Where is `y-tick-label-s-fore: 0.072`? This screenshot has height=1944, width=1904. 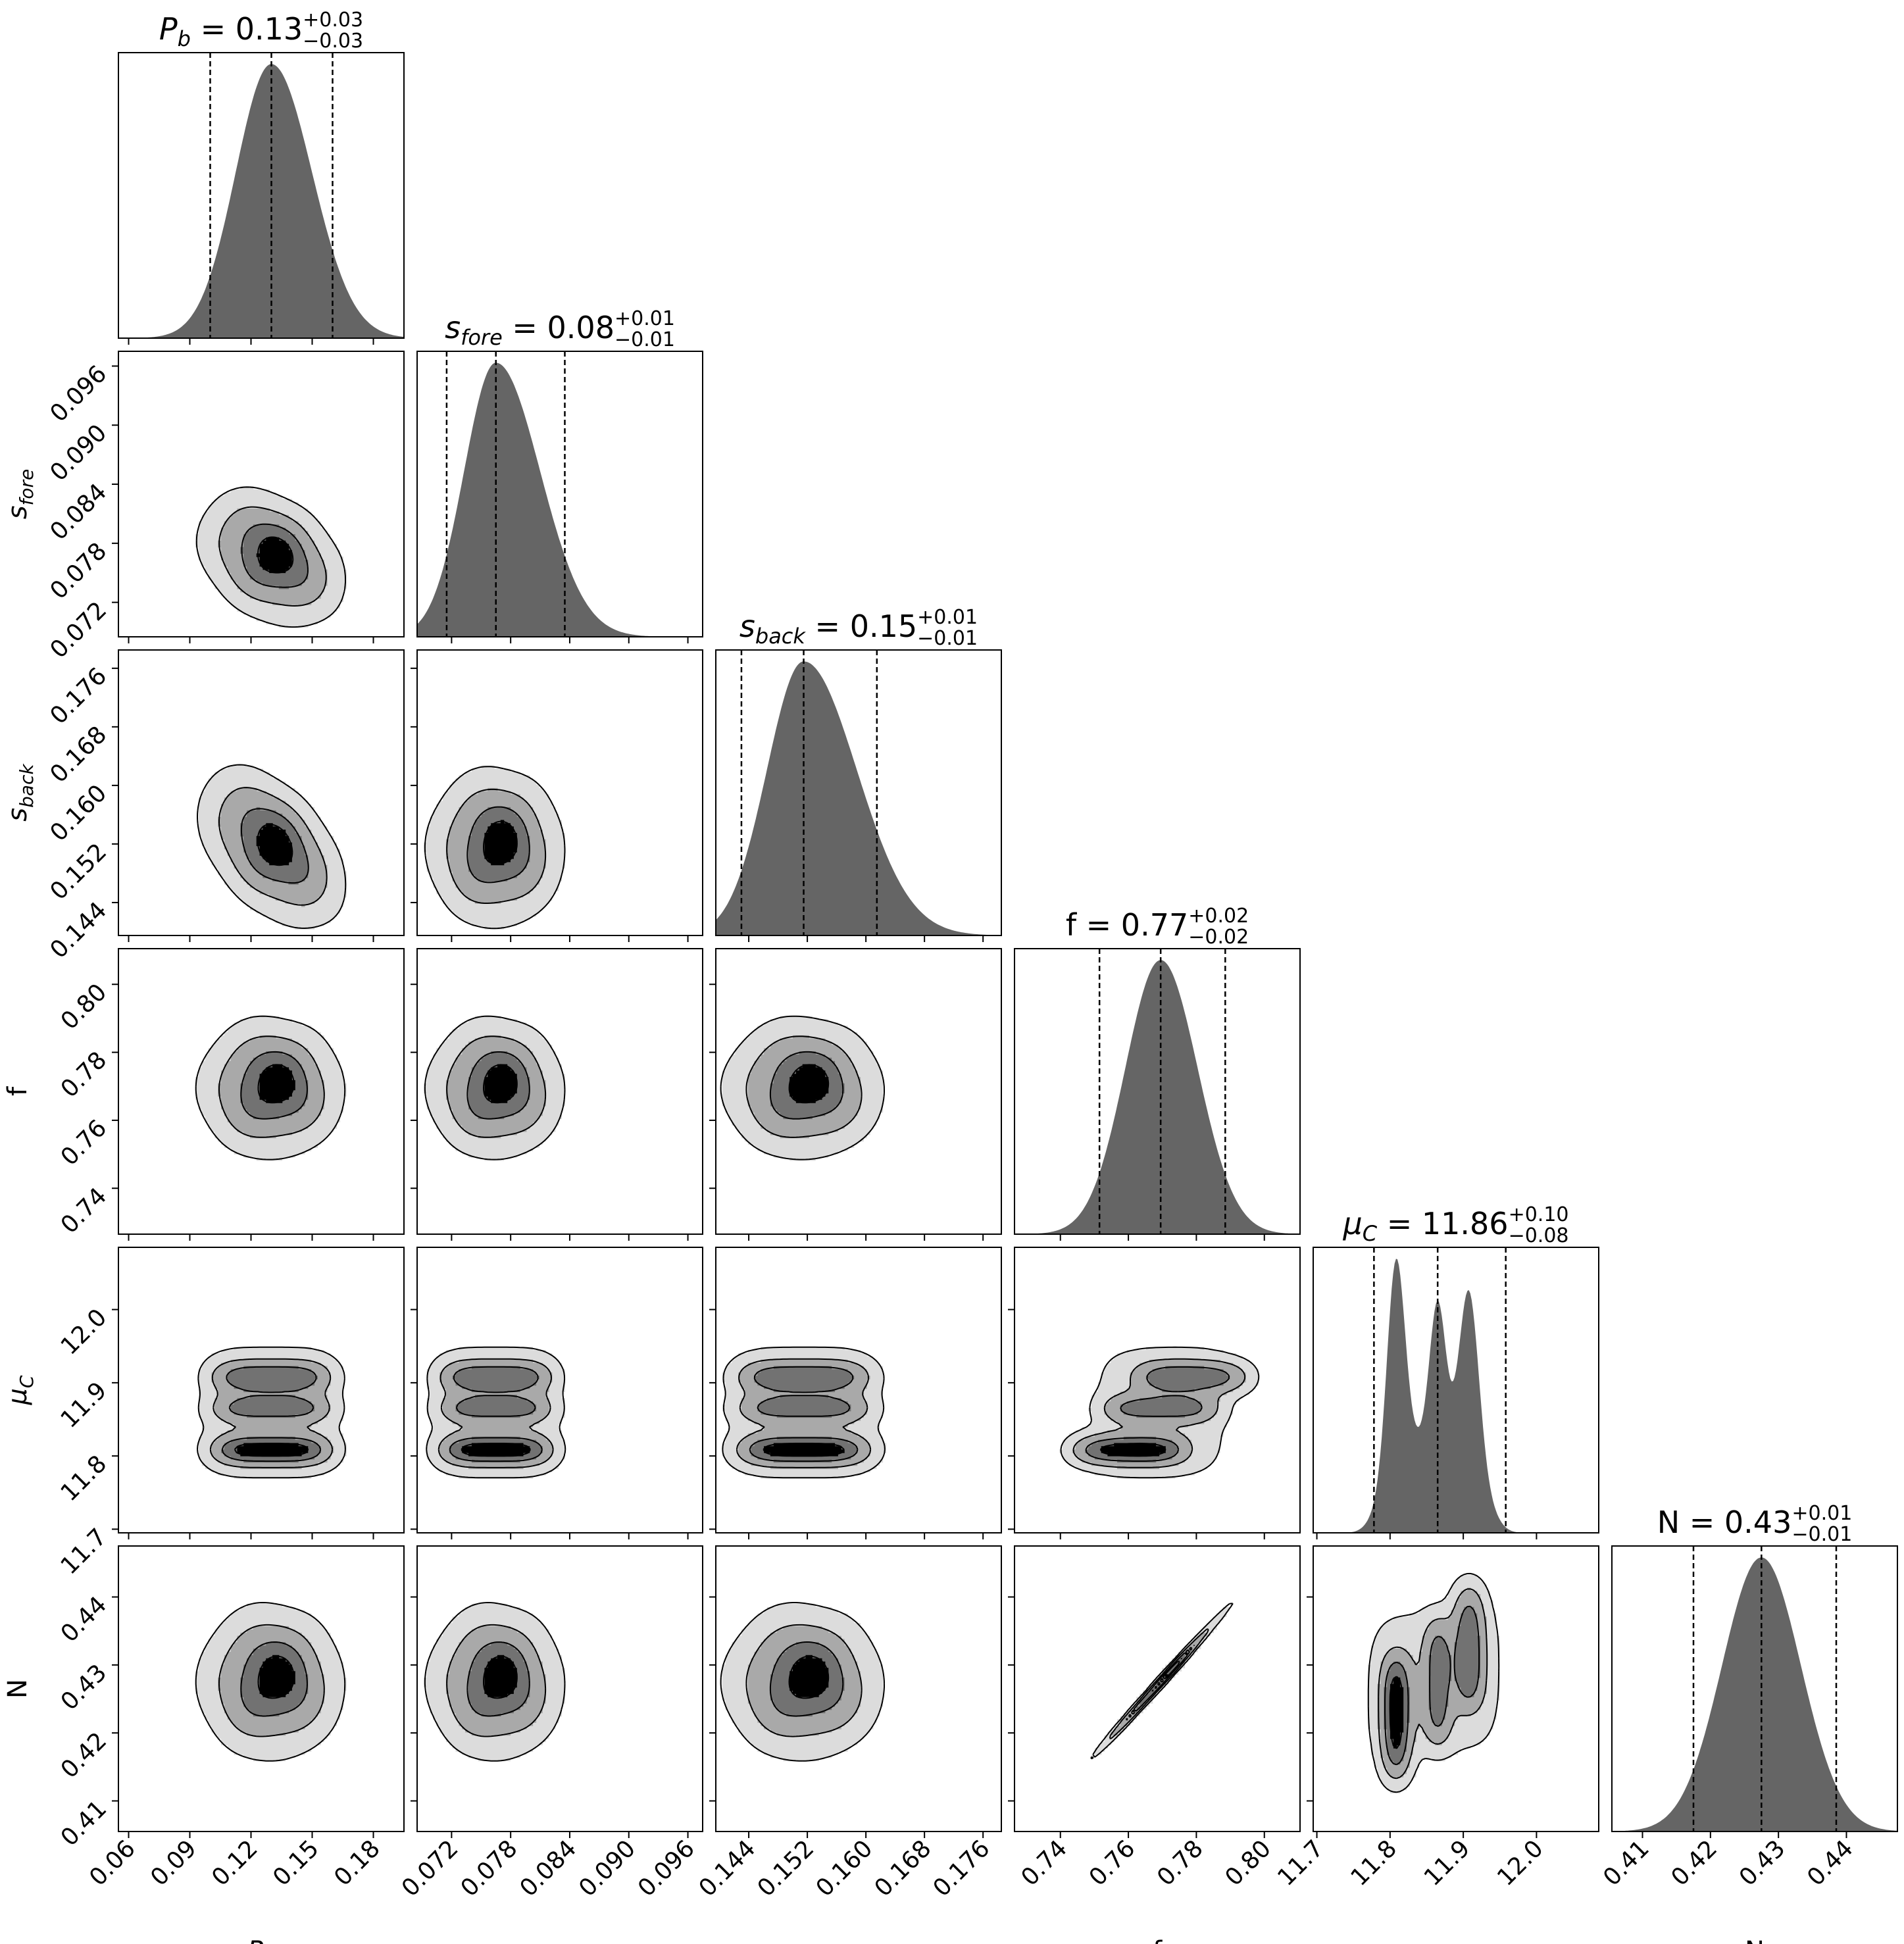
y-tick-label-s-fore: 0.072 is located at coordinates (78, 630).